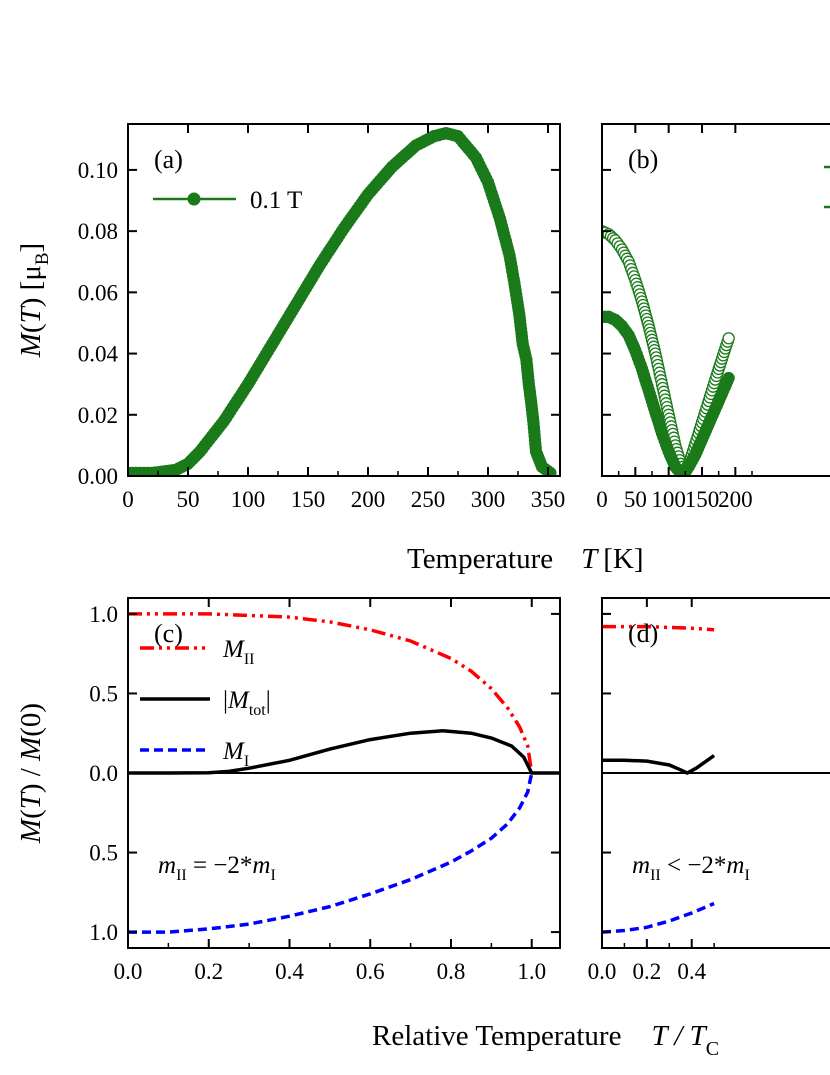 The image size is (830, 1075). I want to click on y-tick-label: 0.06, so click(98, 292).